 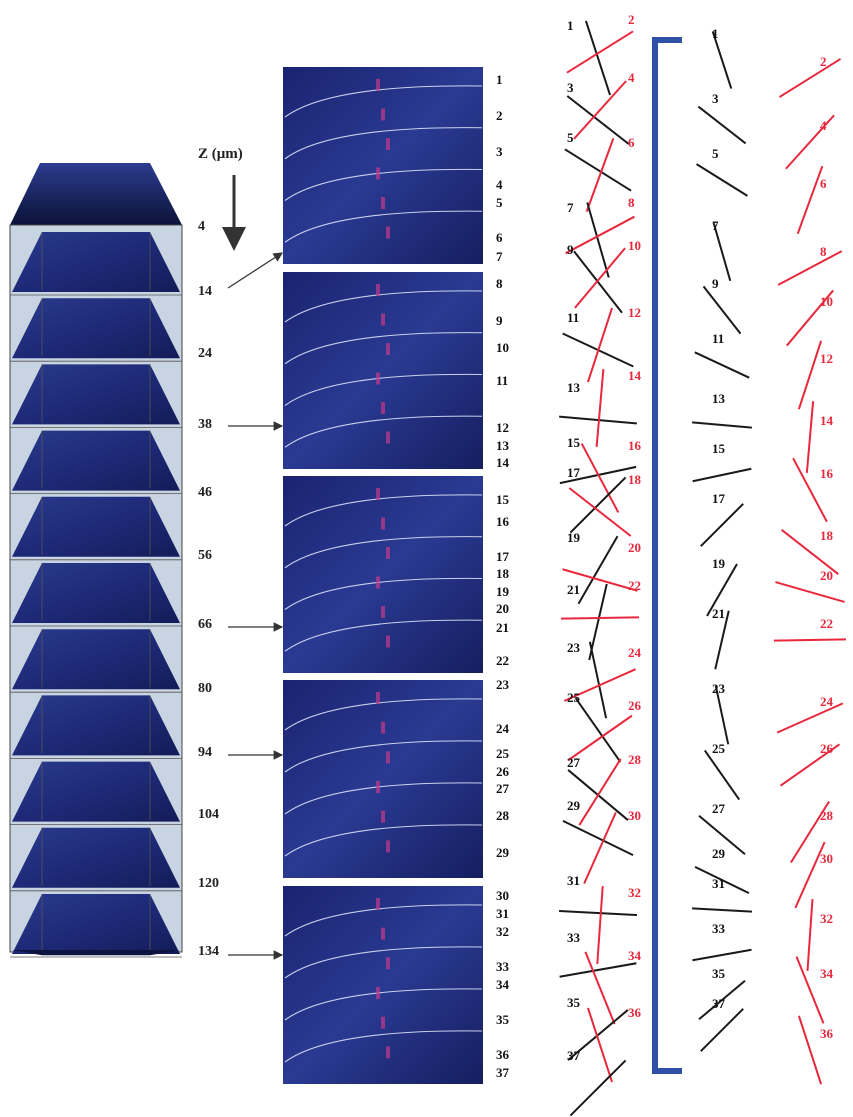 What do you see at coordinates (503, 728) in the screenshot?
I see `micrograph-label: 24` at bounding box center [503, 728].